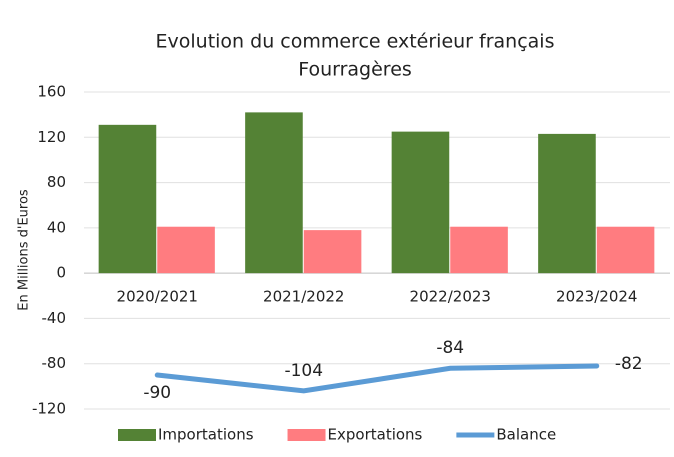 The height and width of the screenshot is (457, 674). What do you see at coordinates (51, 92) in the screenshot?
I see `y-tick-label: 160` at bounding box center [51, 92].